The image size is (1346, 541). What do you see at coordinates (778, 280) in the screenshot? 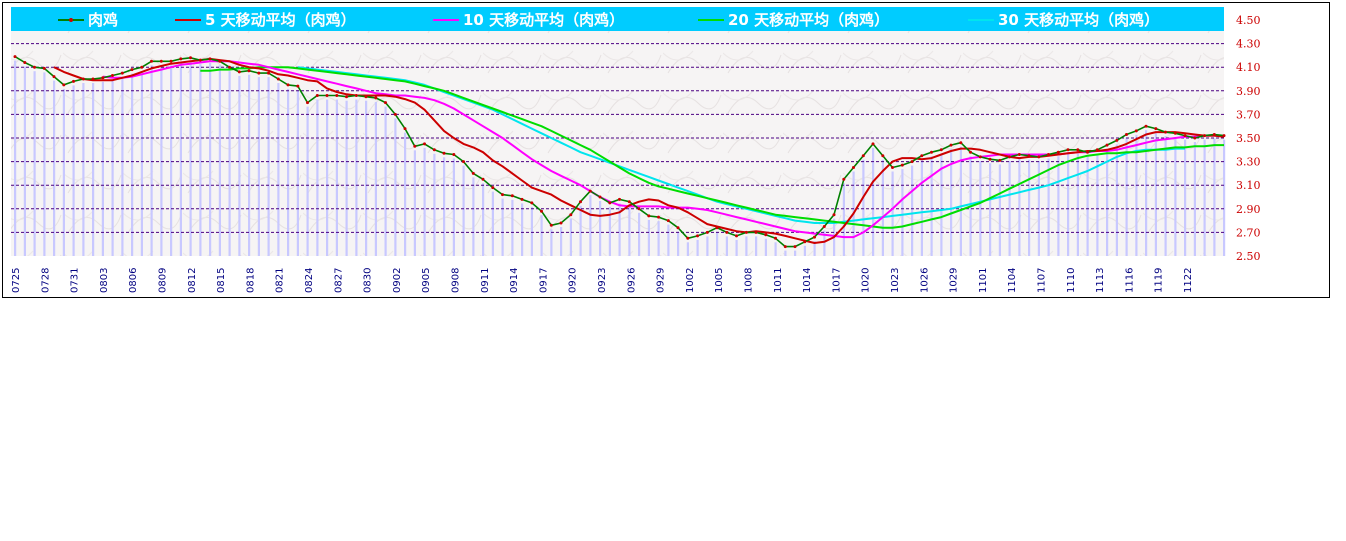
I see `x-tick-label: 1011` at bounding box center [778, 280].